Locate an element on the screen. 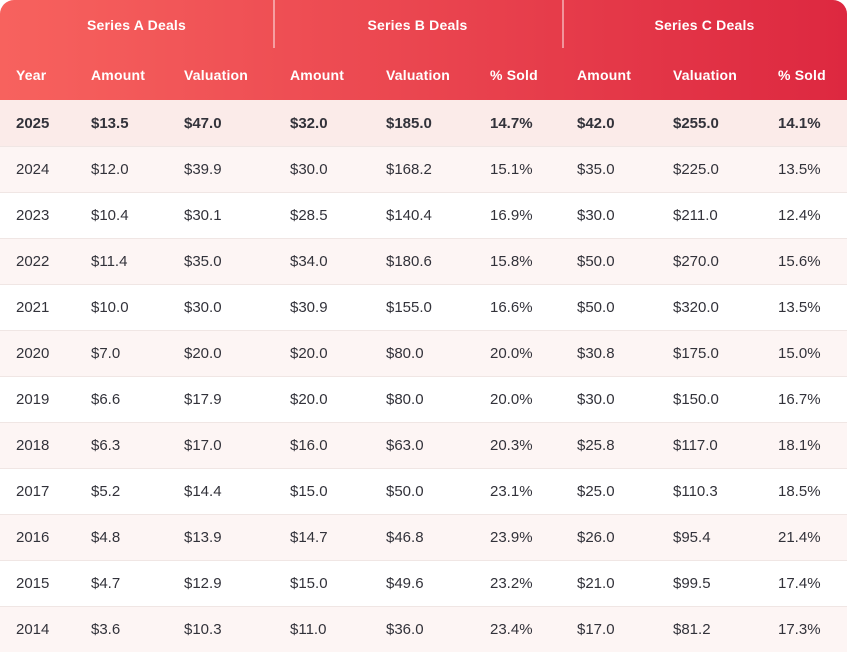 The height and width of the screenshot is (652, 850). column-header-c-valuation: Valuation is located at coordinates (705, 75).